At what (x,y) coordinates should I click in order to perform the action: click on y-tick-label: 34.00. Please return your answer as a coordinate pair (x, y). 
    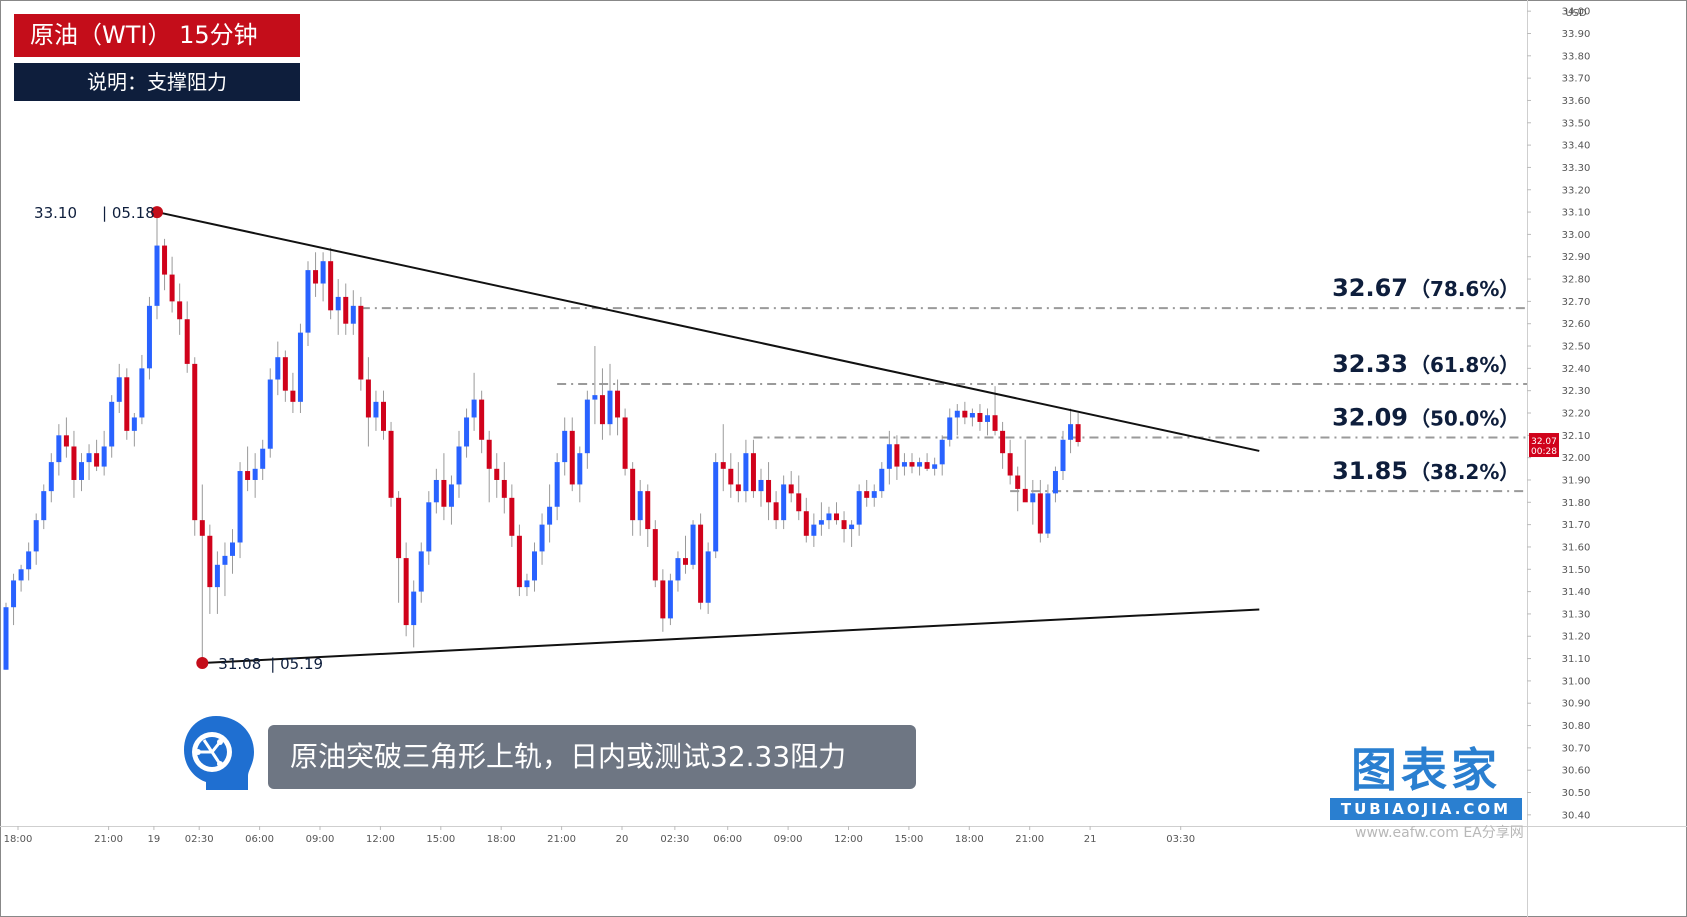
    Looking at the image, I should click on (1576, 12).